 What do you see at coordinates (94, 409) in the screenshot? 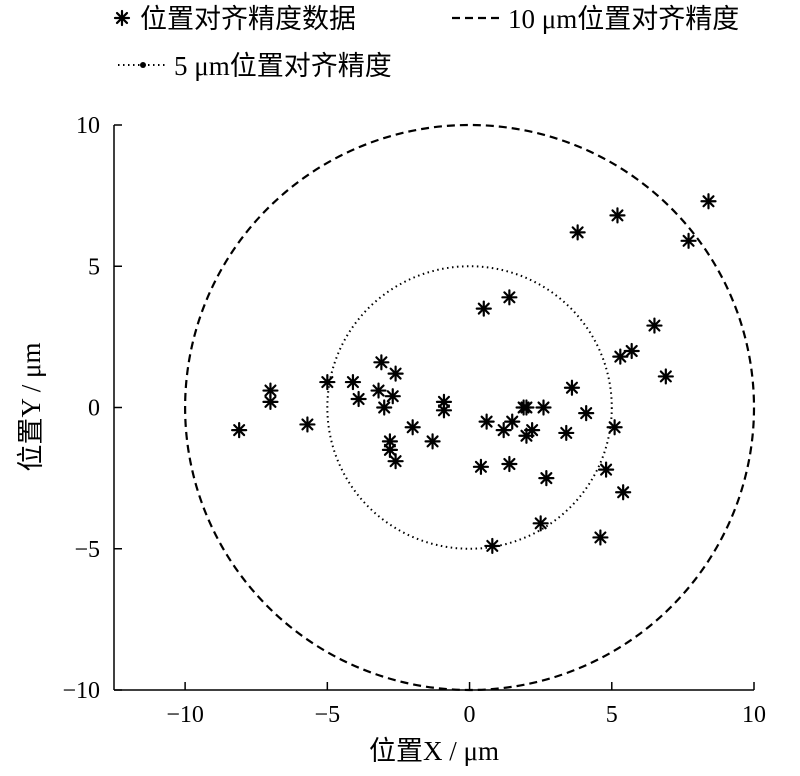
I see `y-tick-label: 0` at bounding box center [94, 409].